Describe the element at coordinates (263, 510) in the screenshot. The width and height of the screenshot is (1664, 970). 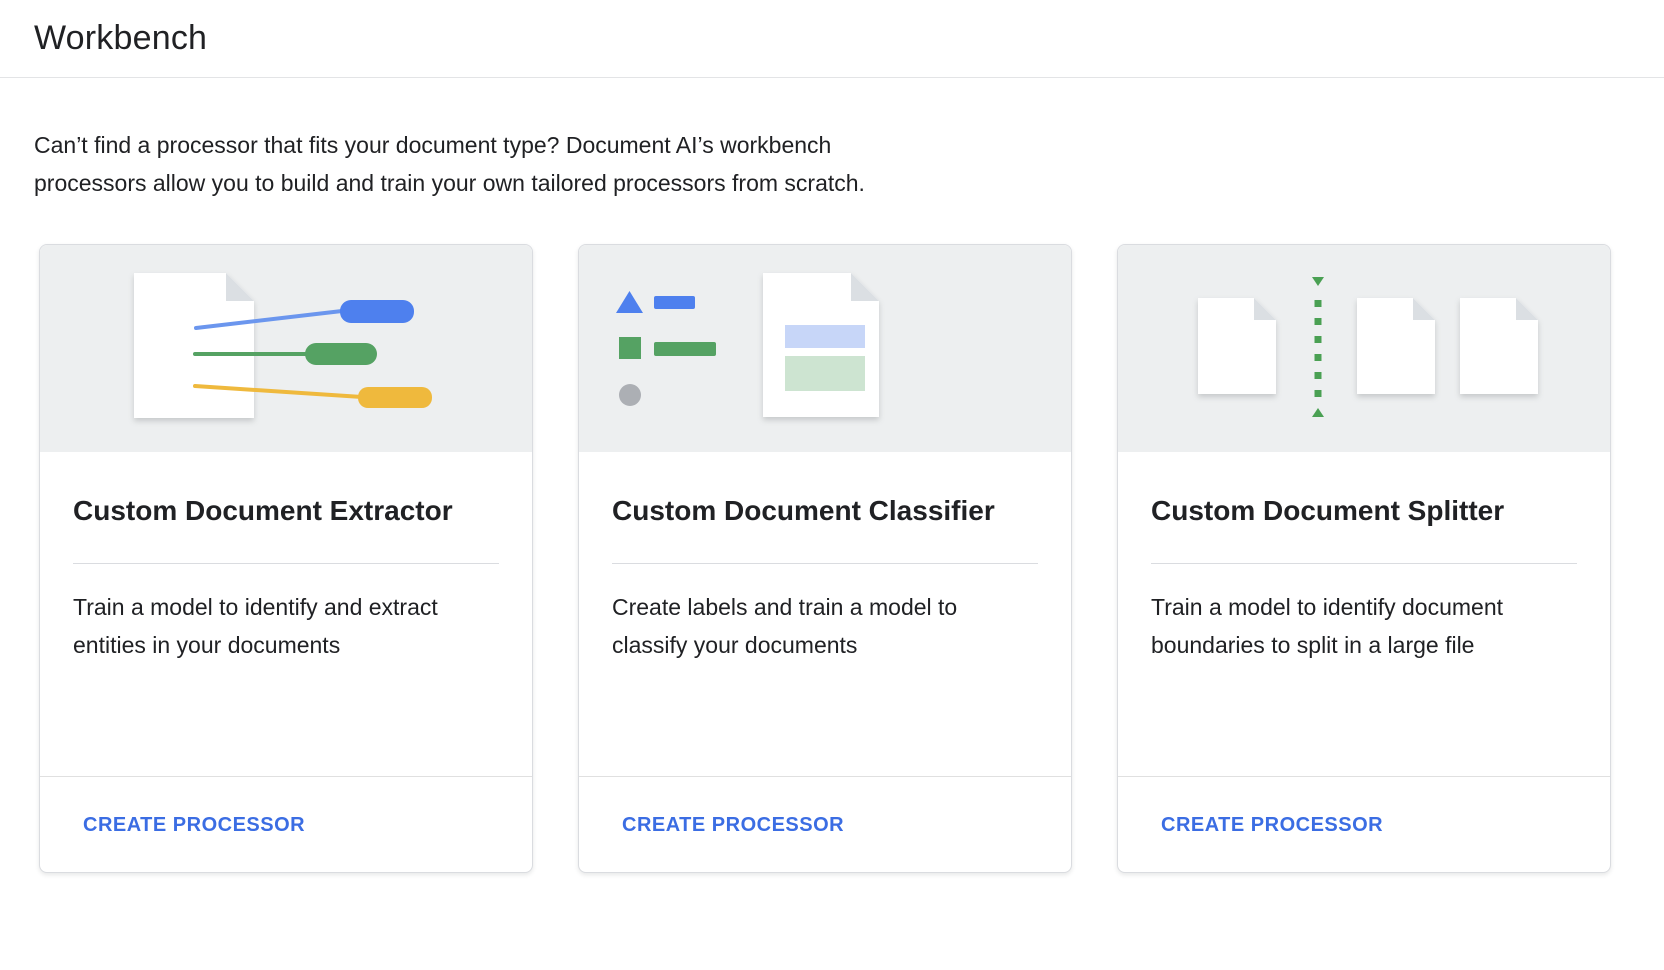
I see `card-title: Custom Document Extractor` at that location.